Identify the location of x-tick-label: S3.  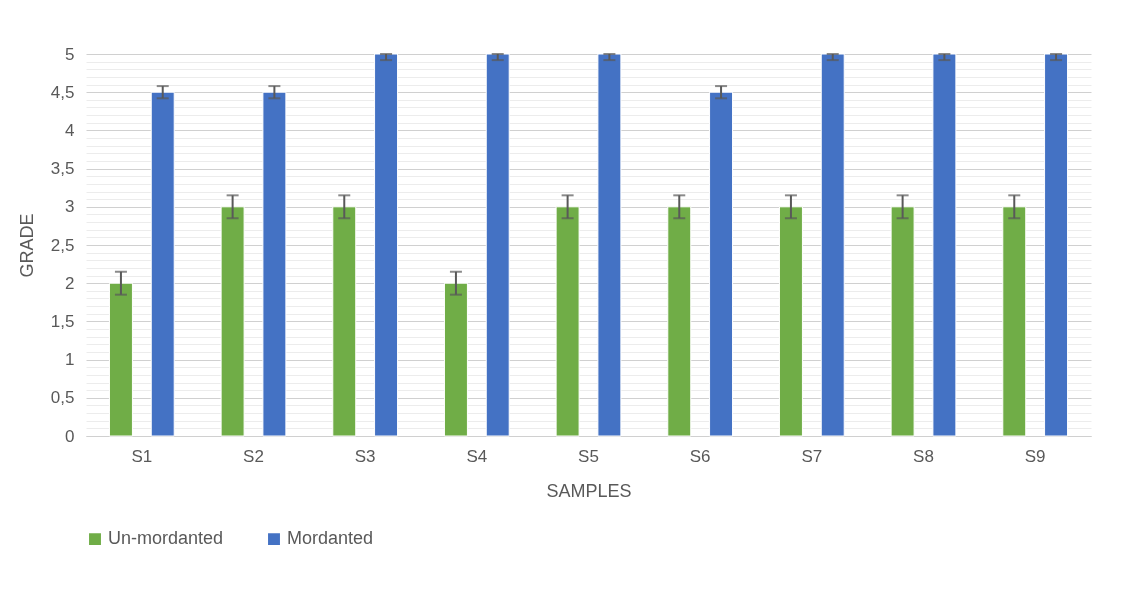
(365, 456).